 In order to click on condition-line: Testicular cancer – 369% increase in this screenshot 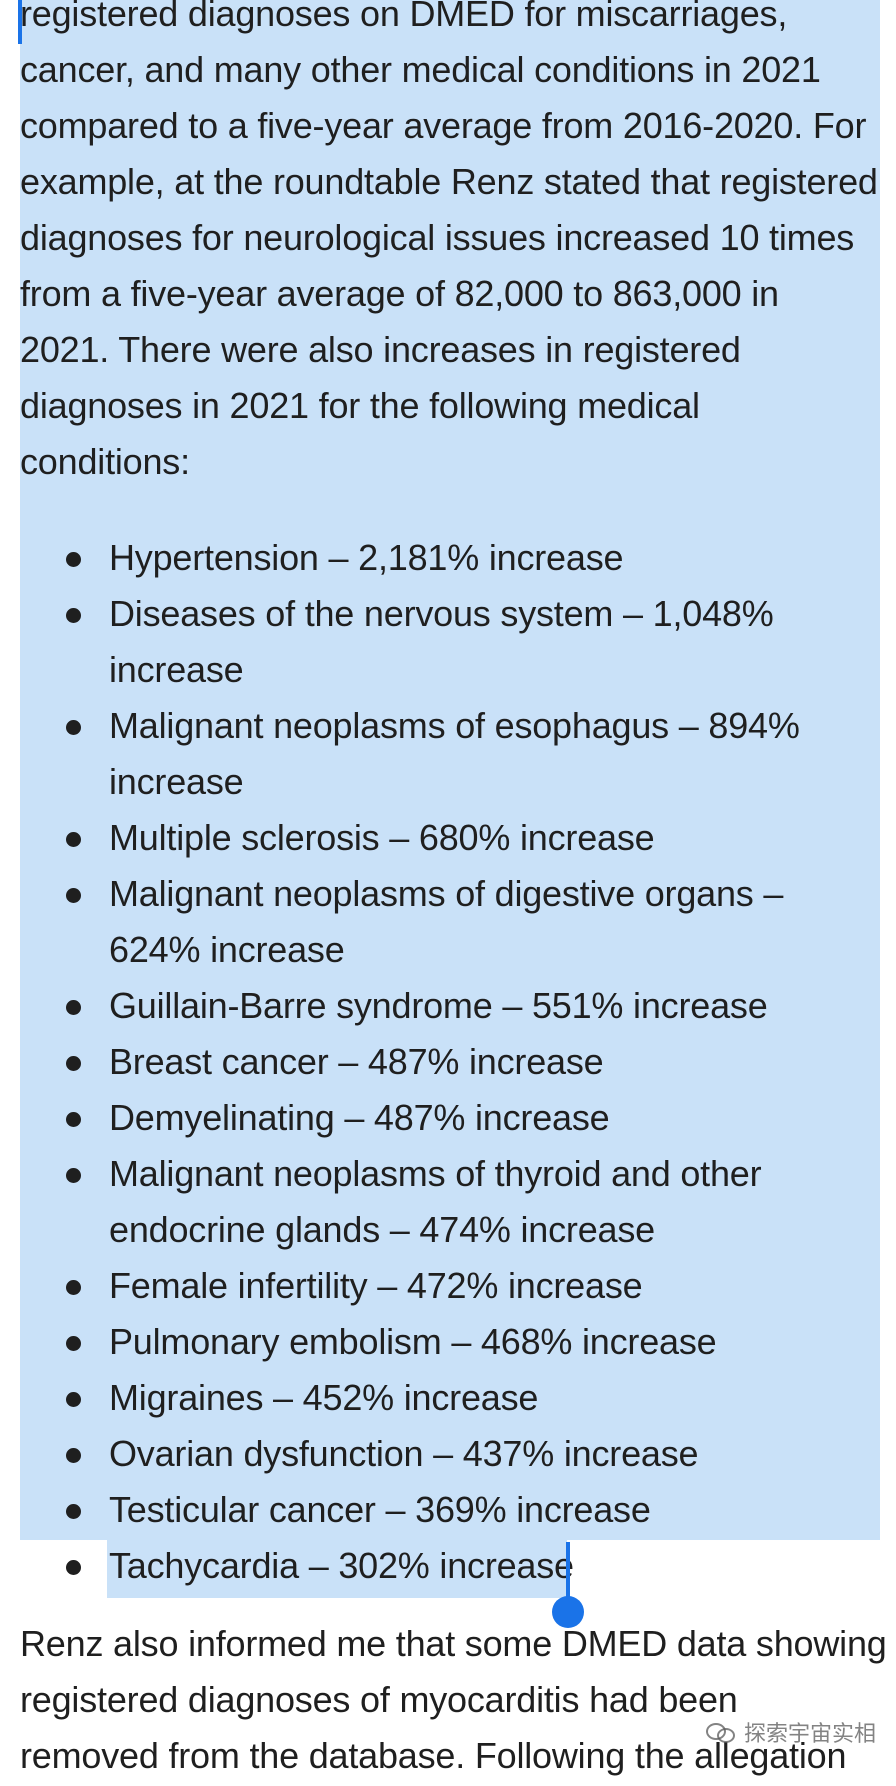, I will do `click(380, 1509)`.